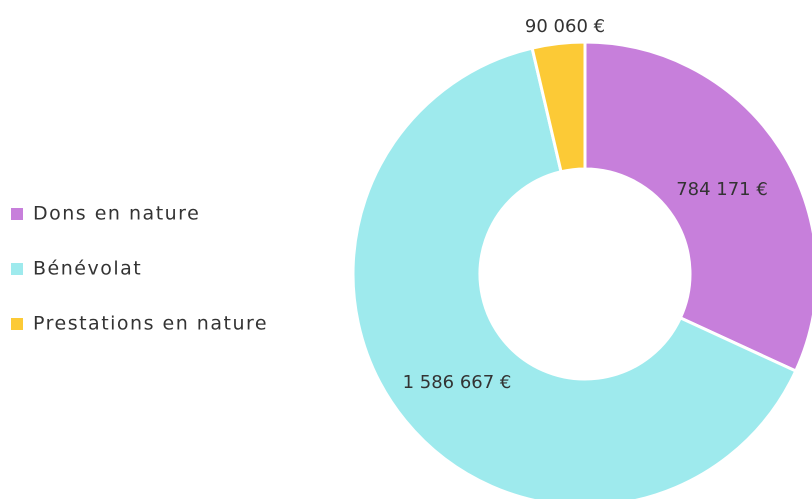 This screenshot has height=499, width=812. I want to click on legend-label: Dons en nature, so click(116, 214).